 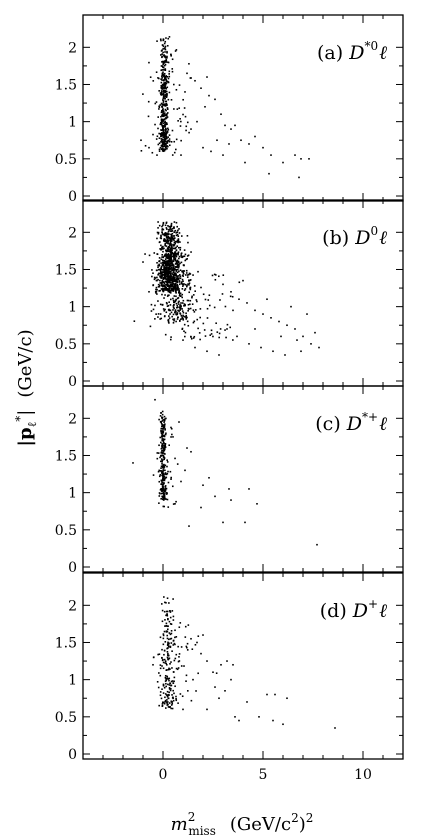 What do you see at coordinates (163, 775) in the screenshot?
I see `x-tick-label: 0` at bounding box center [163, 775].